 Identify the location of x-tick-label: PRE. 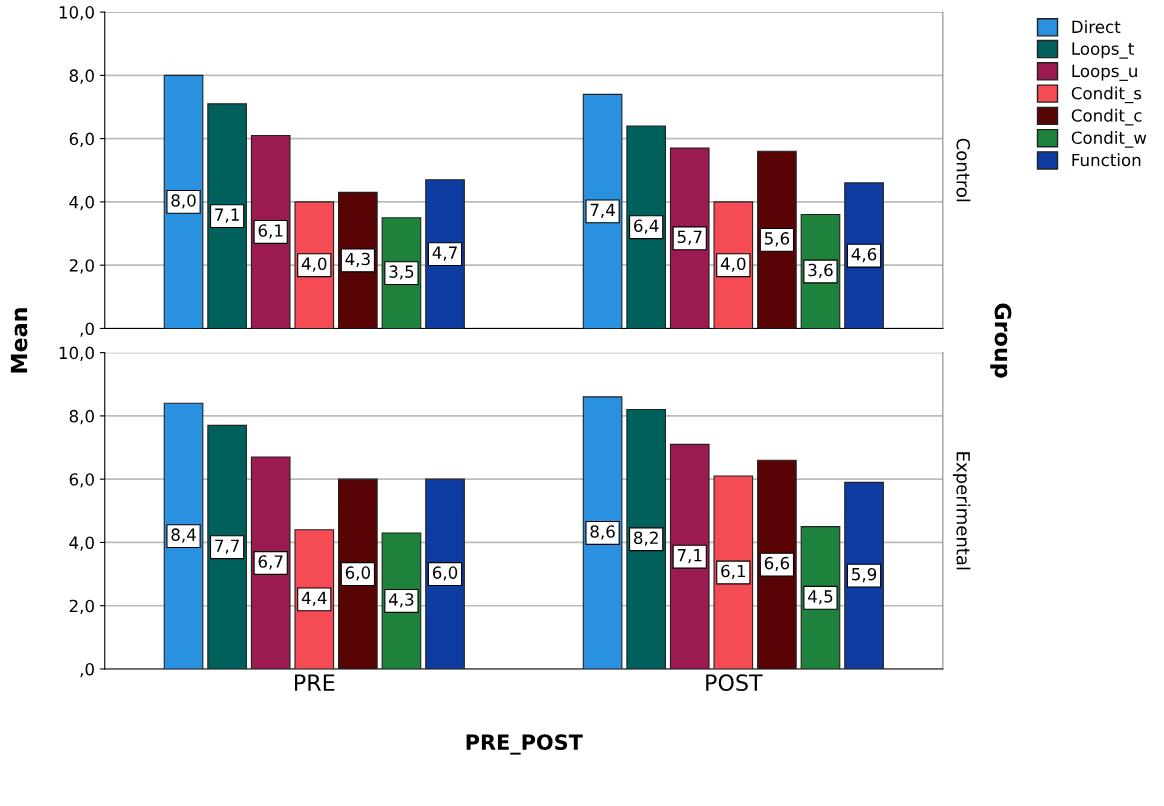
(315, 682).